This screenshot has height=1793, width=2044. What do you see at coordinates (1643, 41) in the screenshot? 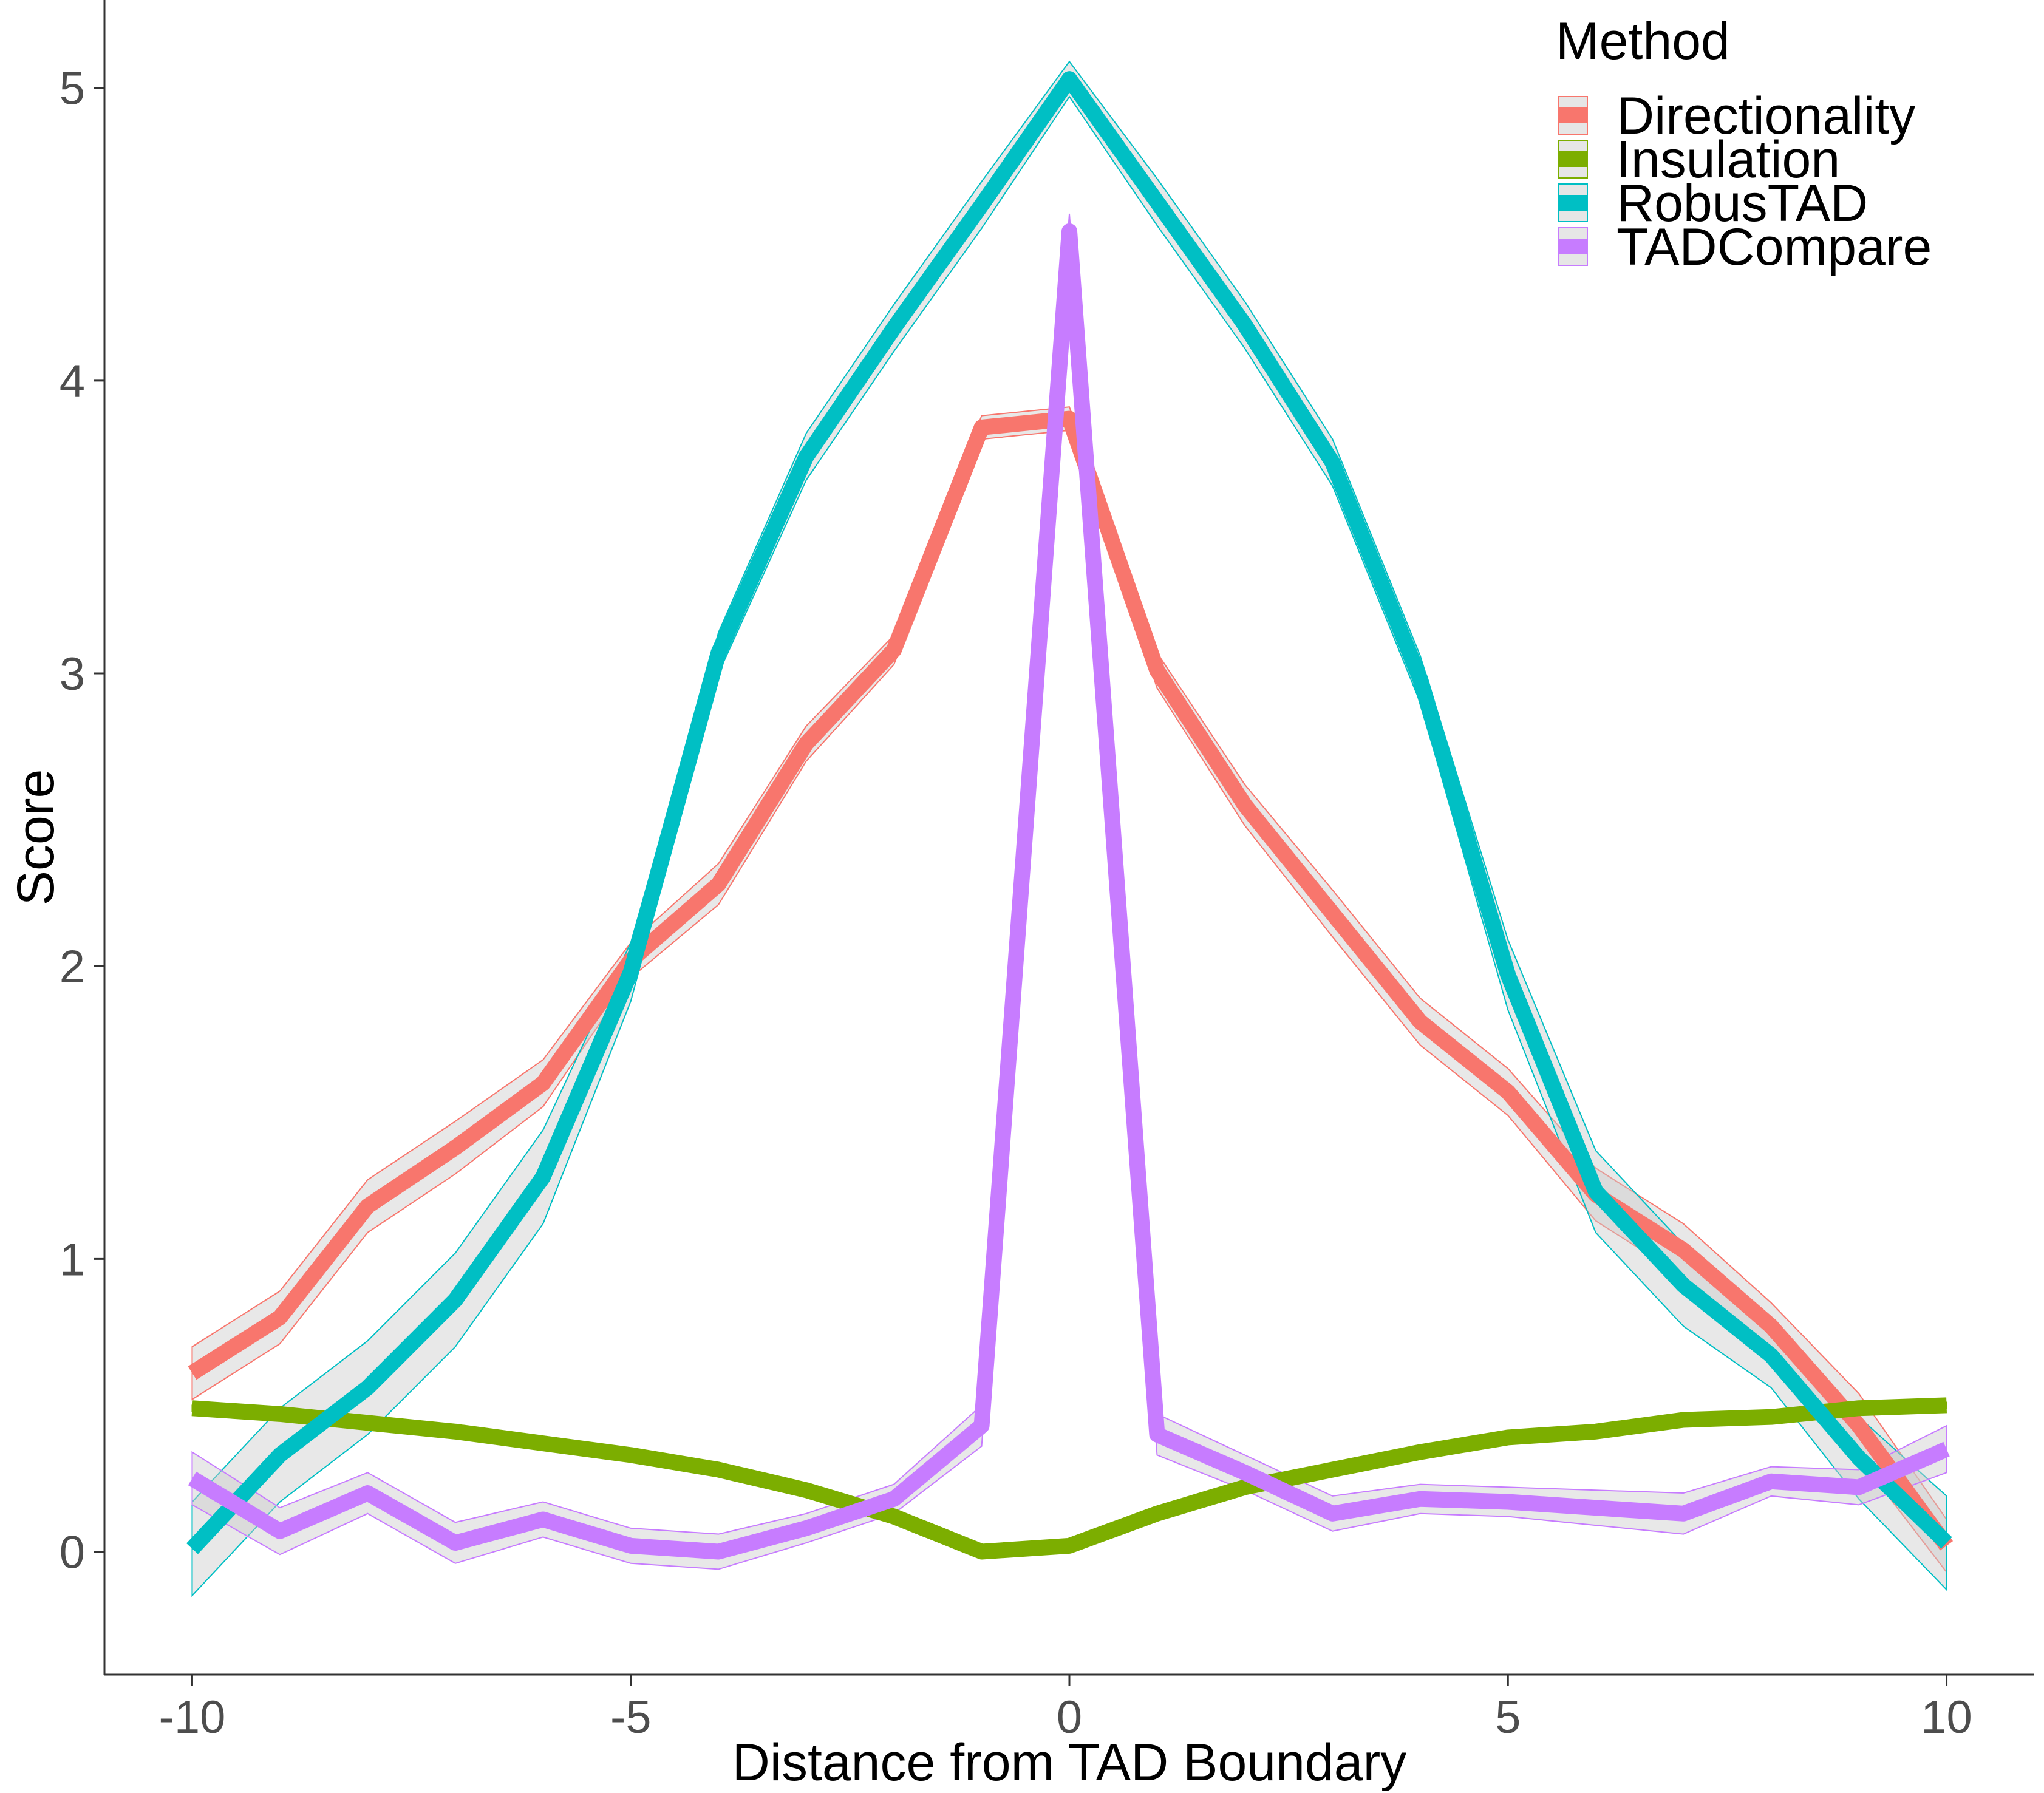
I see `legend-title: Method` at bounding box center [1643, 41].